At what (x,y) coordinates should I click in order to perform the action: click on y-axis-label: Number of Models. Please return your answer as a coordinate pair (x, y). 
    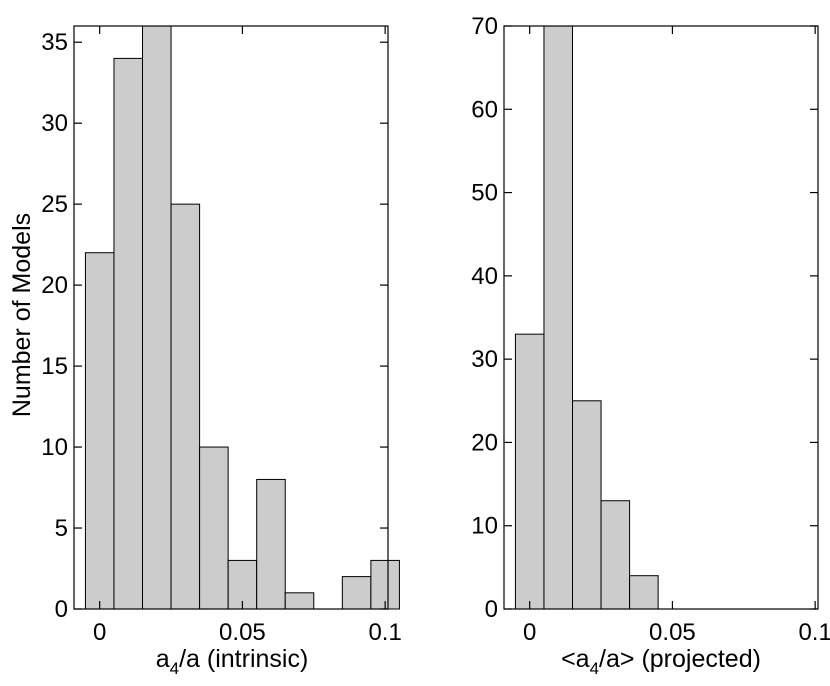
    Looking at the image, I should click on (22, 315).